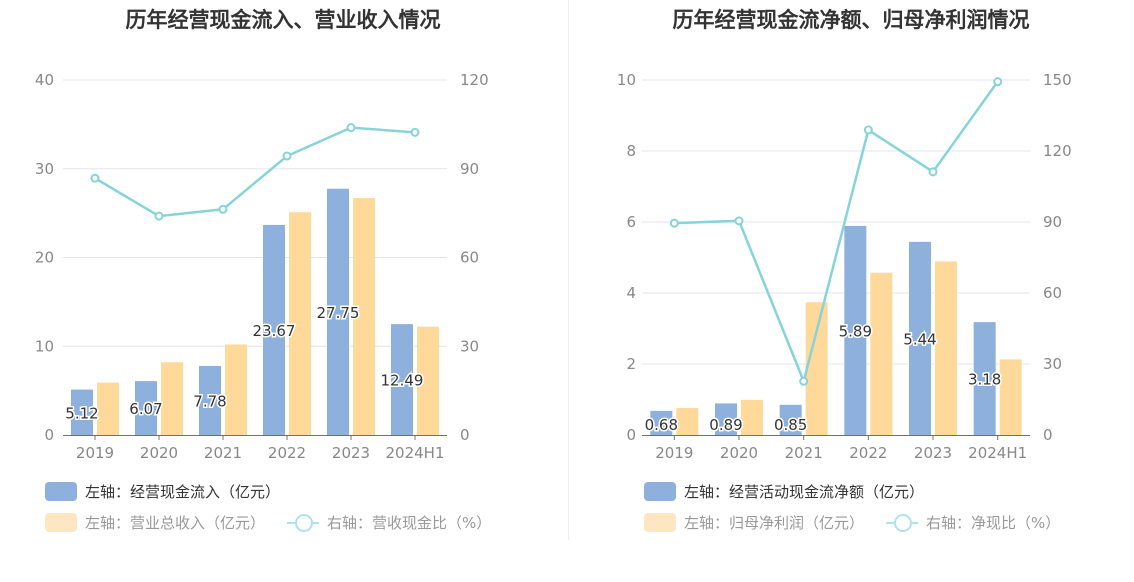  I want to click on bar-value-label: 7.78, so click(209, 401).